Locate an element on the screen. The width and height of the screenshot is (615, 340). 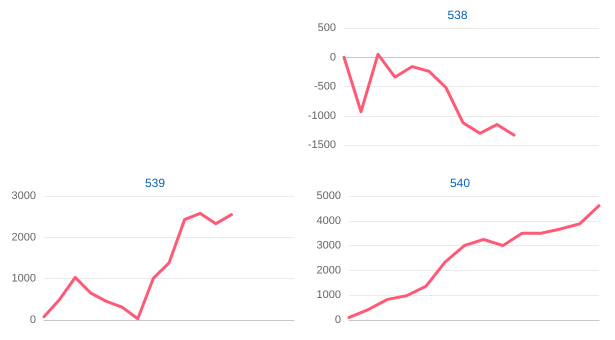
chart-title: 538 is located at coordinates (457, 15).